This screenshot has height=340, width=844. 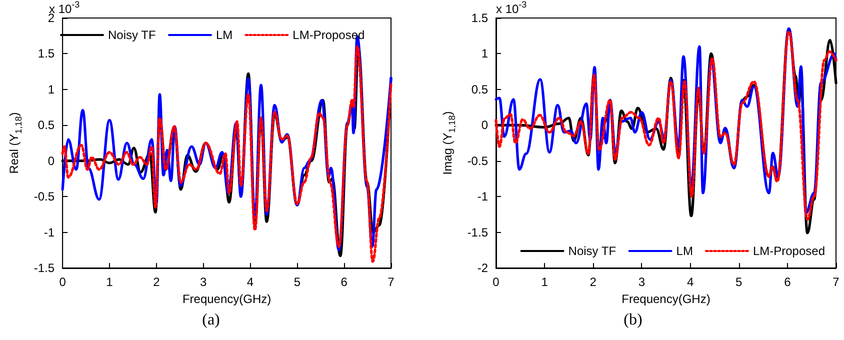 I want to click on text: (a), so click(x=211, y=320).